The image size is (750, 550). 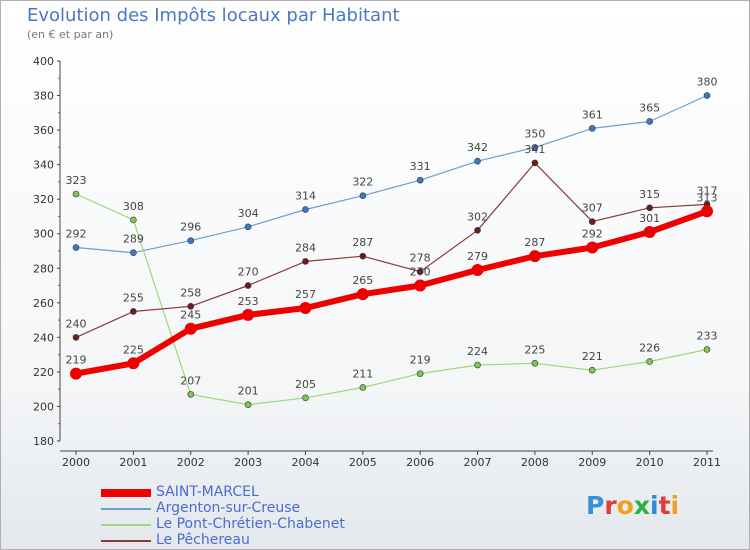 What do you see at coordinates (76, 180) in the screenshot?
I see `data-label: 323` at bounding box center [76, 180].